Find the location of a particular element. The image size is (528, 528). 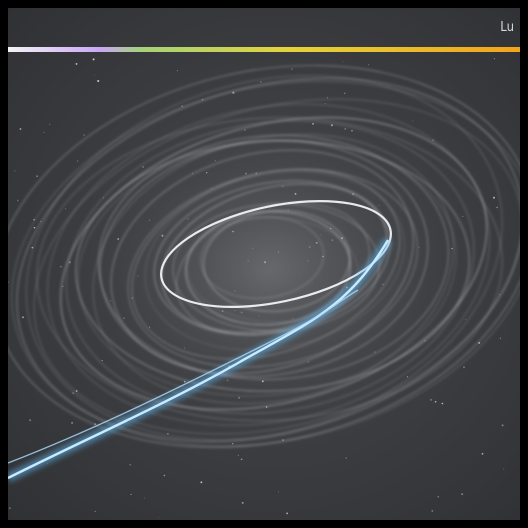

bright-inner-ring is located at coordinates (276, 254).